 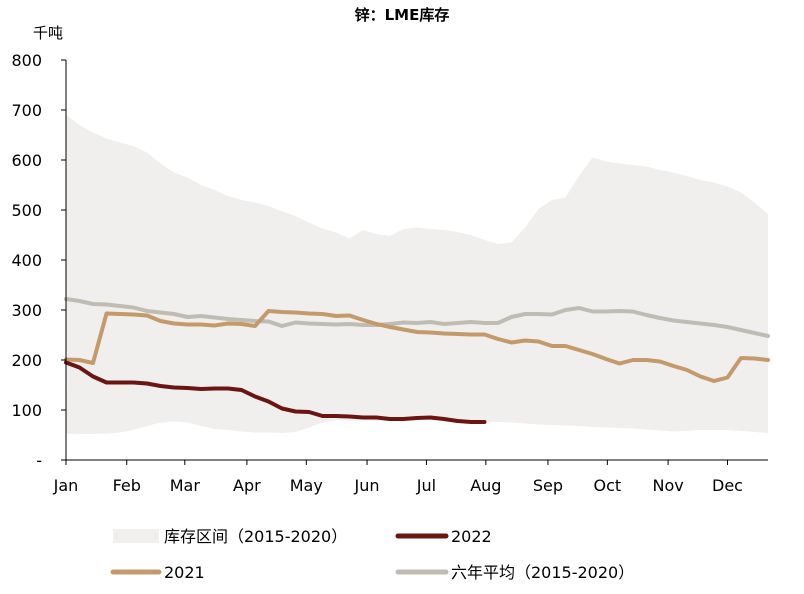 I want to click on x-ticks: Jan Feb Mar Apr May Jun Jul Aug Sep Oct Nov Dec, so click(x=398, y=477).